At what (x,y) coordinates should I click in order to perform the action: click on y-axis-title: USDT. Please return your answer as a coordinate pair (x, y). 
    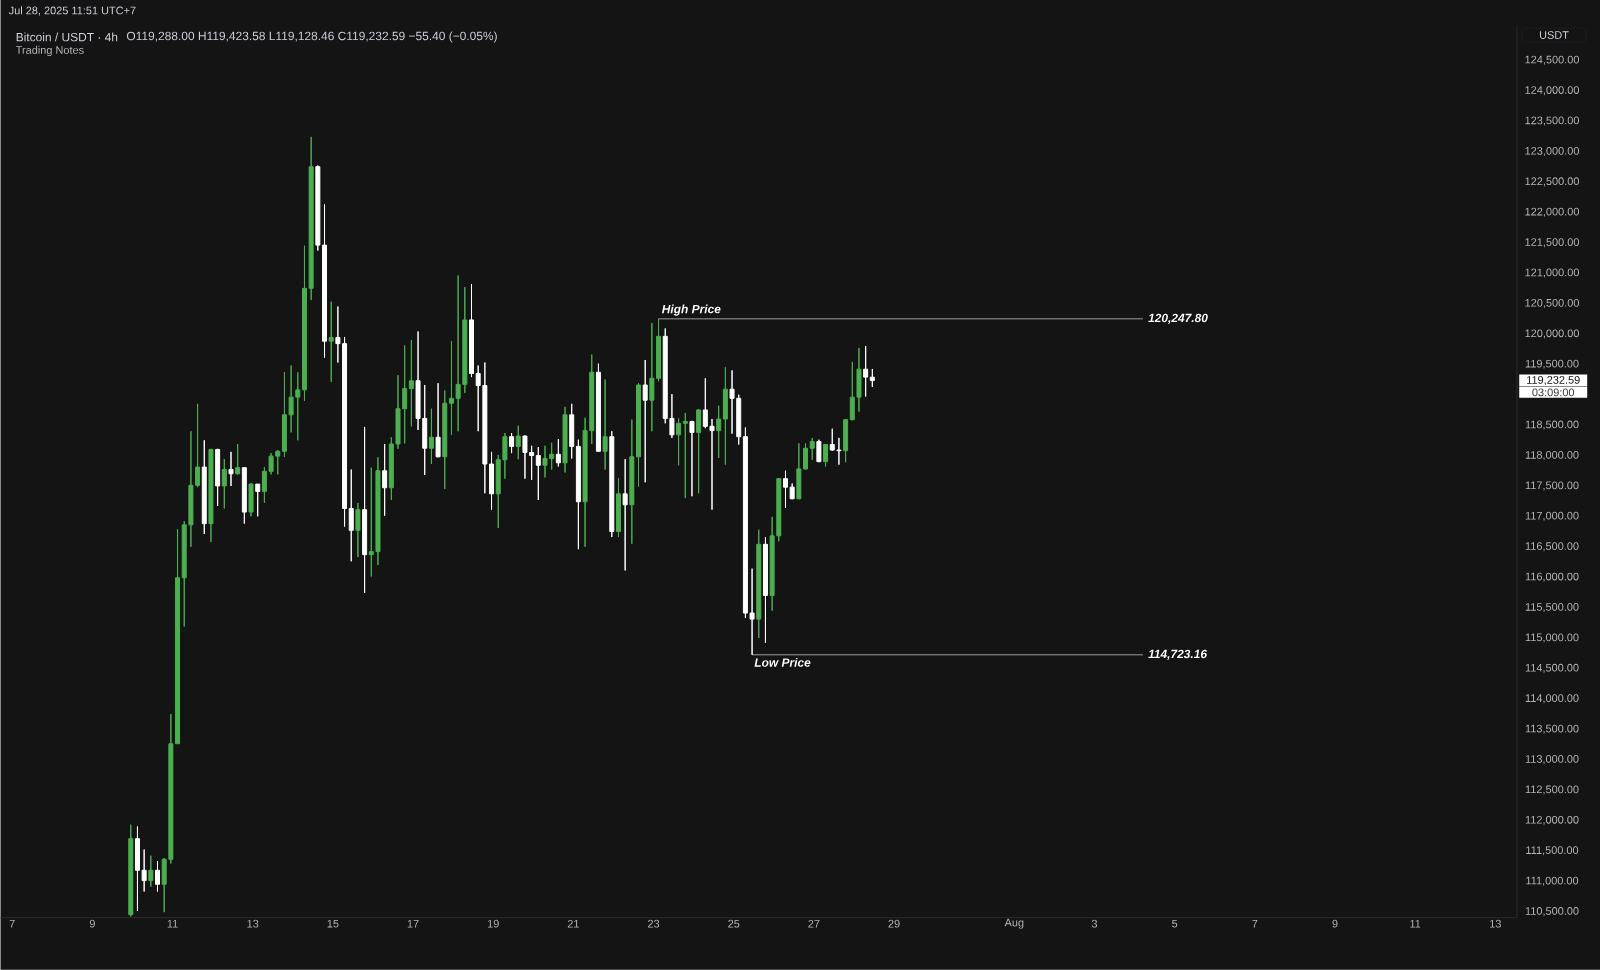
    Looking at the image, I should click on (1554, 35).